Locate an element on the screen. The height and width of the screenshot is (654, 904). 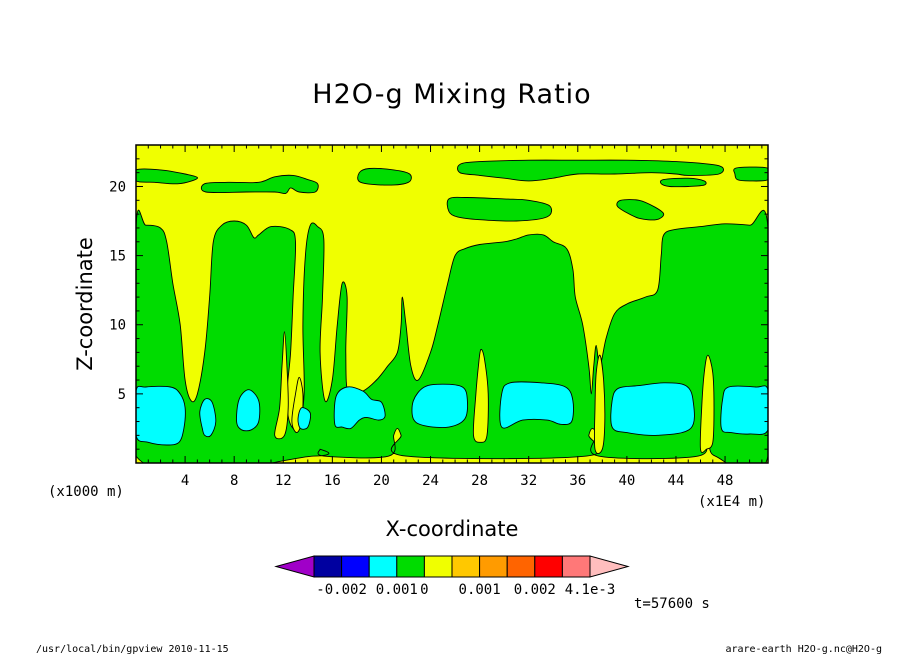
x-tick-label-4: 4 is located at coordinates (185, 481).